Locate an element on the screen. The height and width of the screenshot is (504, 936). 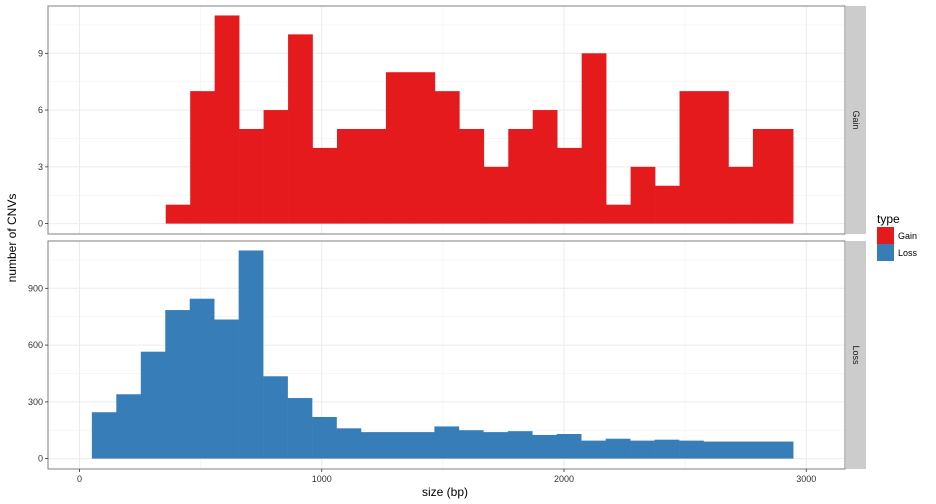
facet-strip-label: Loss is located at coordinates (856, 355).